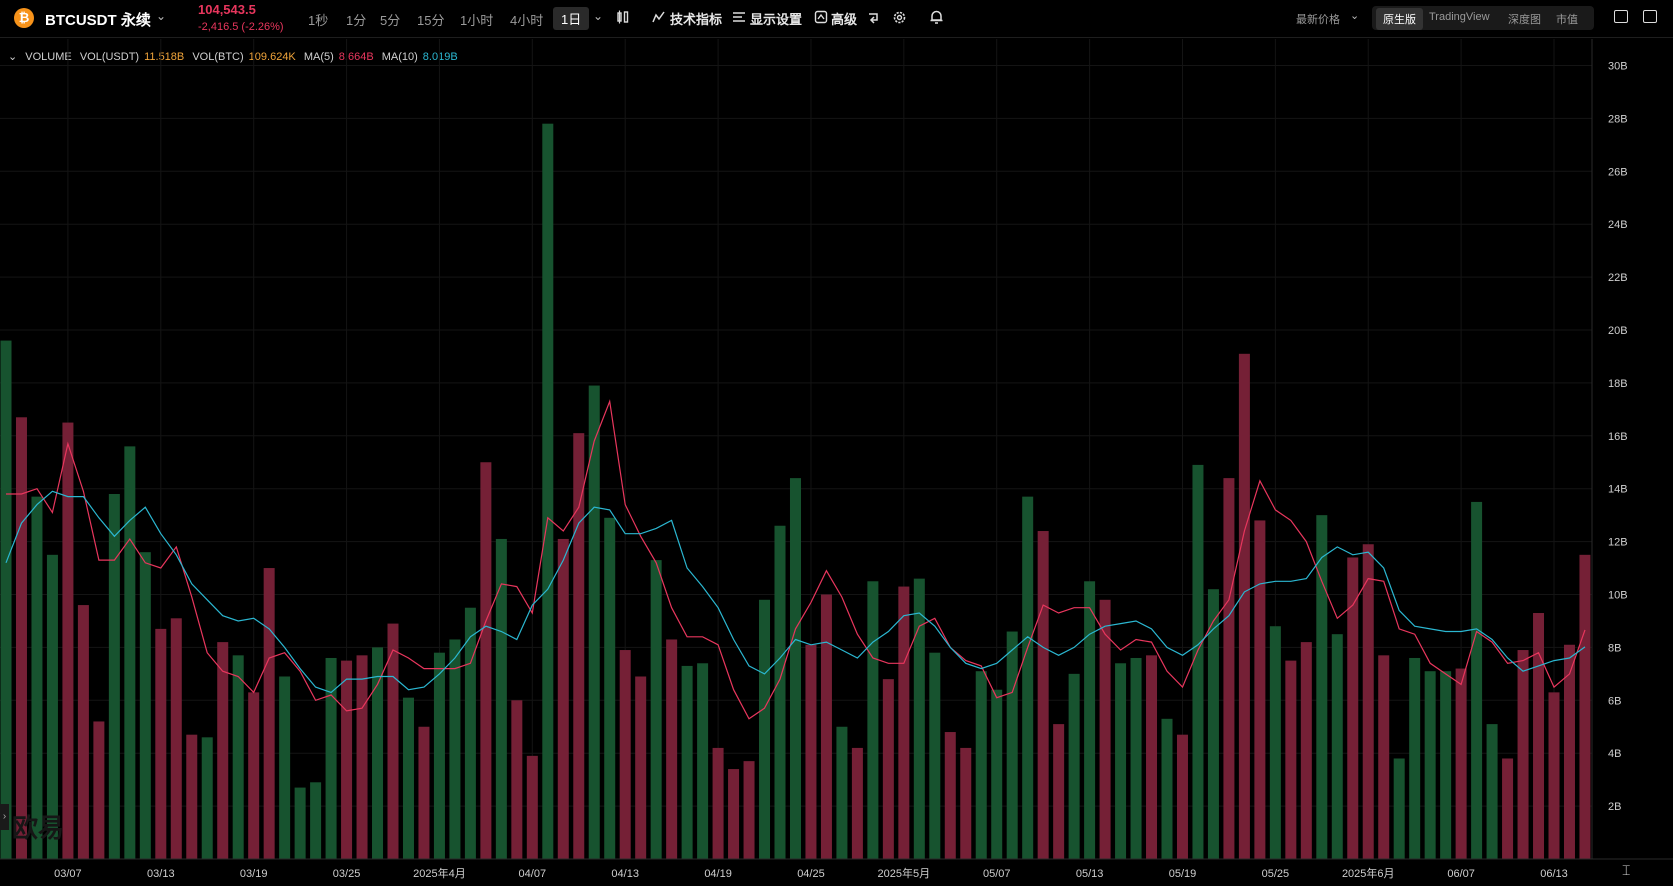 The width and height of the screenshot is (1673, 886). Describe the element at coordinates (1650, 16) in the screenshot. I see `fullscreen-icon` at that location.